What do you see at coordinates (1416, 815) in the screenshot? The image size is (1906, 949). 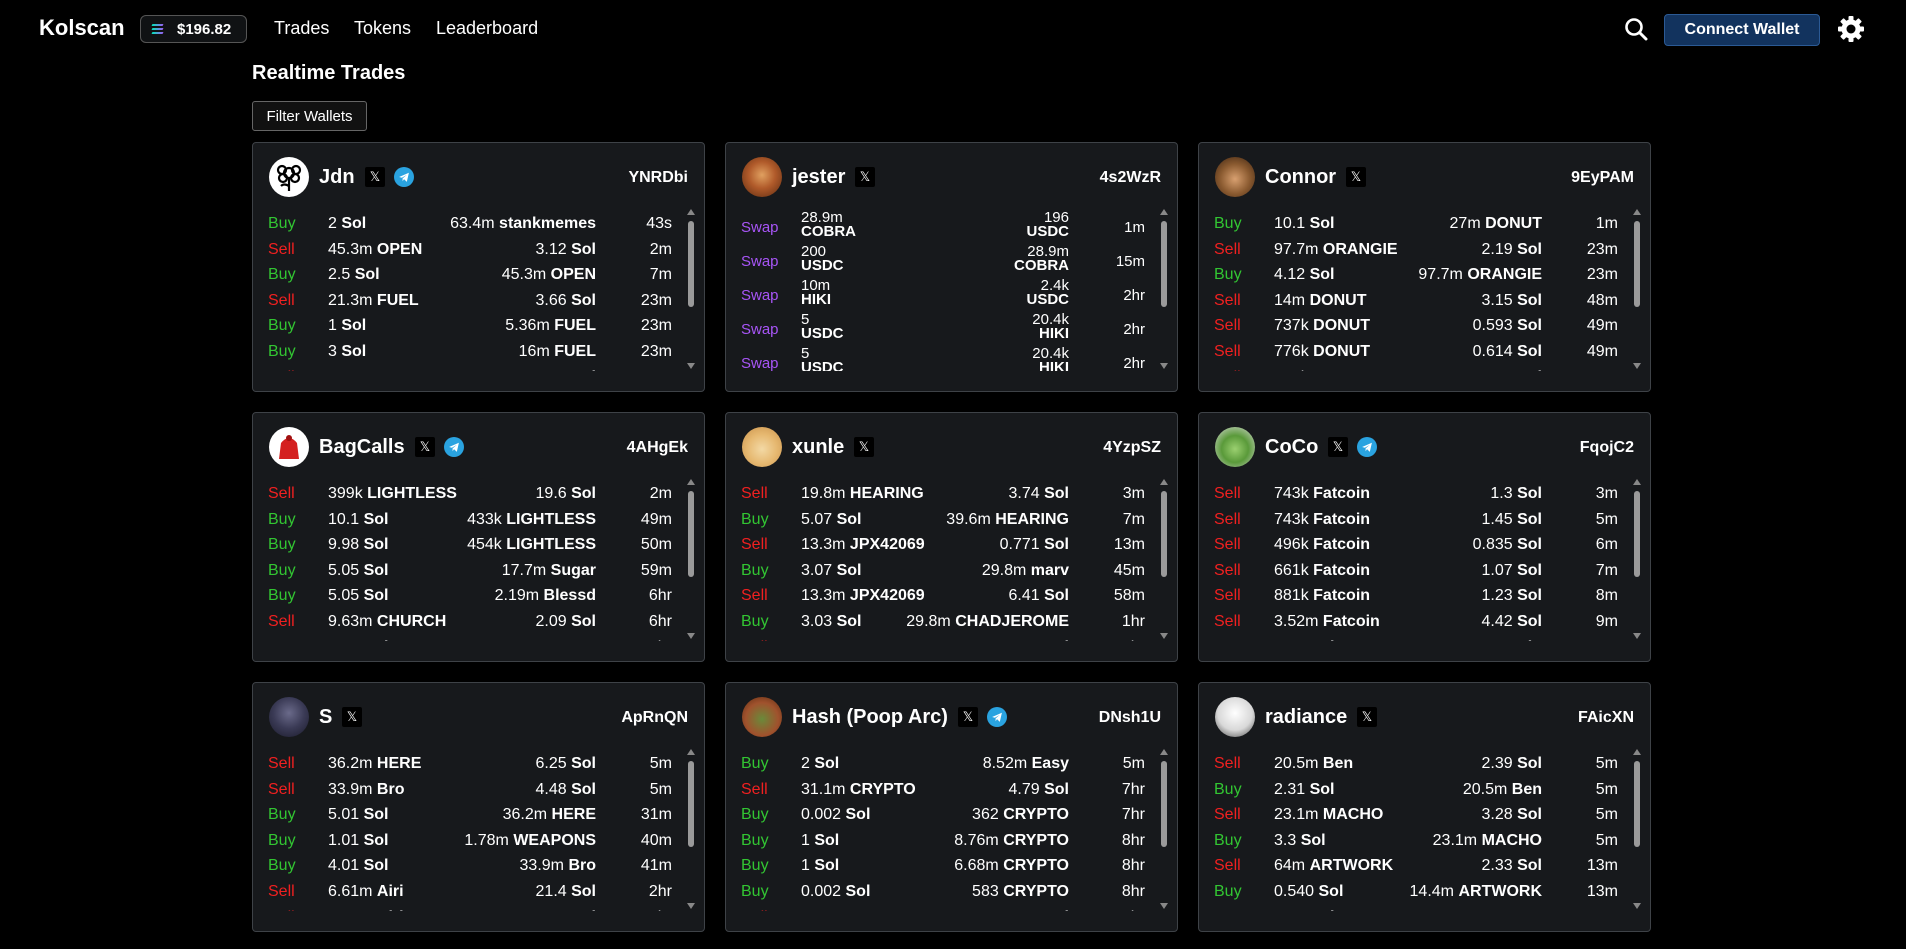 I see `trade-row: Sell 23.1m MACHO 3.28 Sol 5m` at bounding box center [1416, 815].